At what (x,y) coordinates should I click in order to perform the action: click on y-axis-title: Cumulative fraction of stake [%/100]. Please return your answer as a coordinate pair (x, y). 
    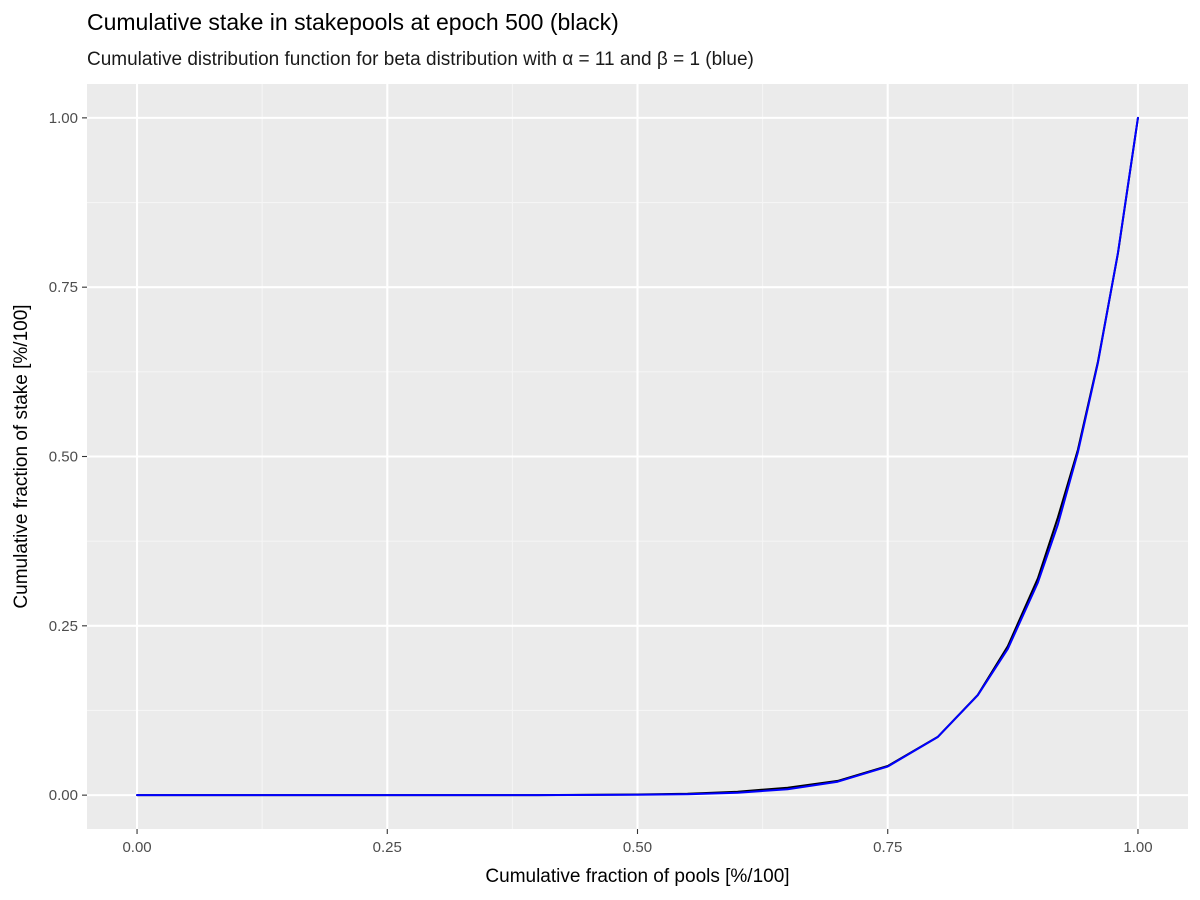
    Looking at the image, I should click on (21, 456).